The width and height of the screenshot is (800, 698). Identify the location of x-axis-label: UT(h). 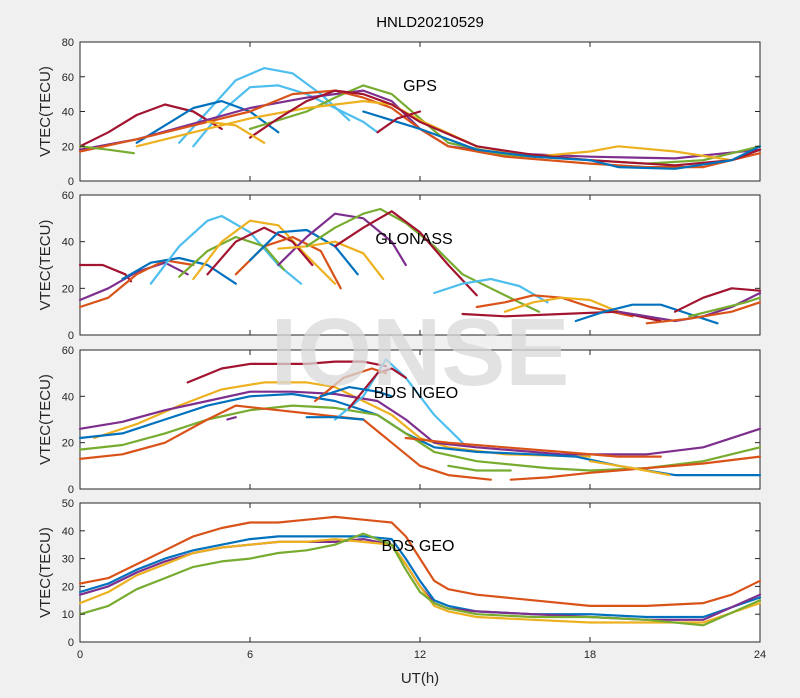
(420, 678).